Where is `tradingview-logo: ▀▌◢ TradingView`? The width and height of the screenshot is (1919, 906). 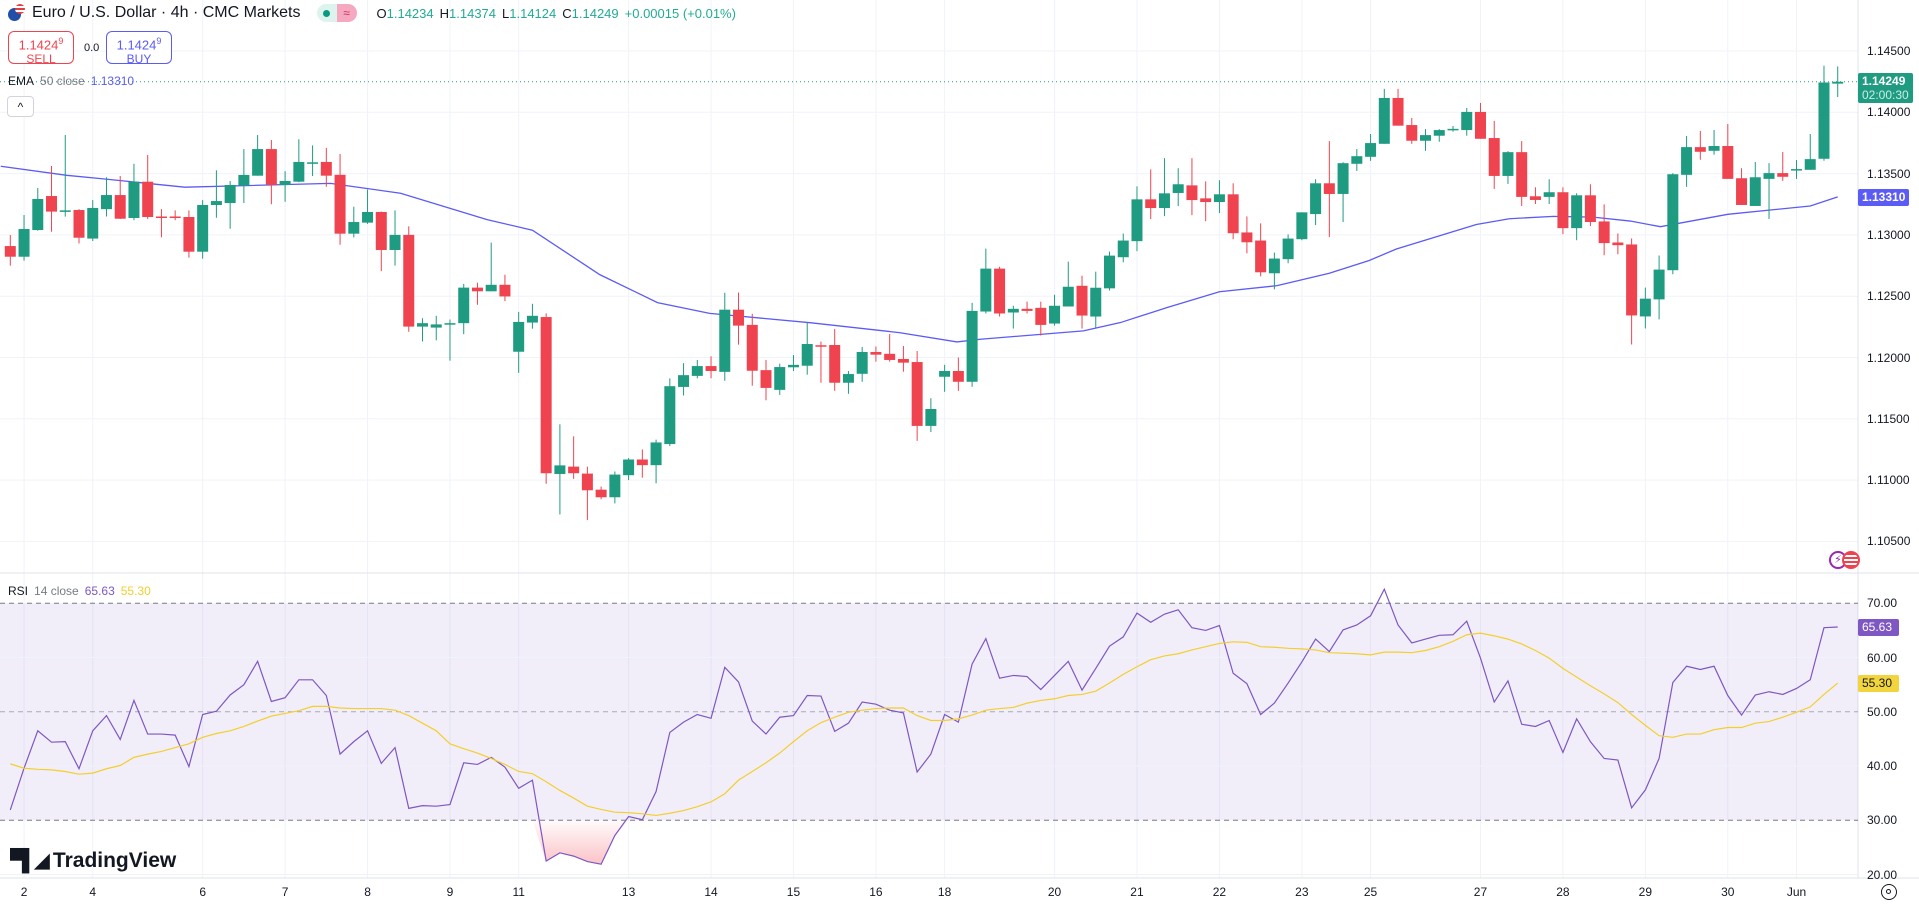 tradingview-logo: ▀▌◢ TradingView is located at coordinates (93, 860).